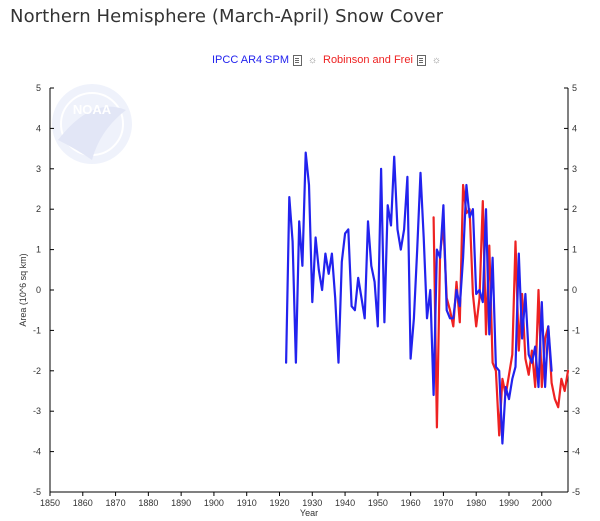 The width and height of the screenshot is (600, 521). What do you see at coordinates (38, 290) in the screenshot?
I see `y-tick-label-left: 0` at bounding box center [38, 290].